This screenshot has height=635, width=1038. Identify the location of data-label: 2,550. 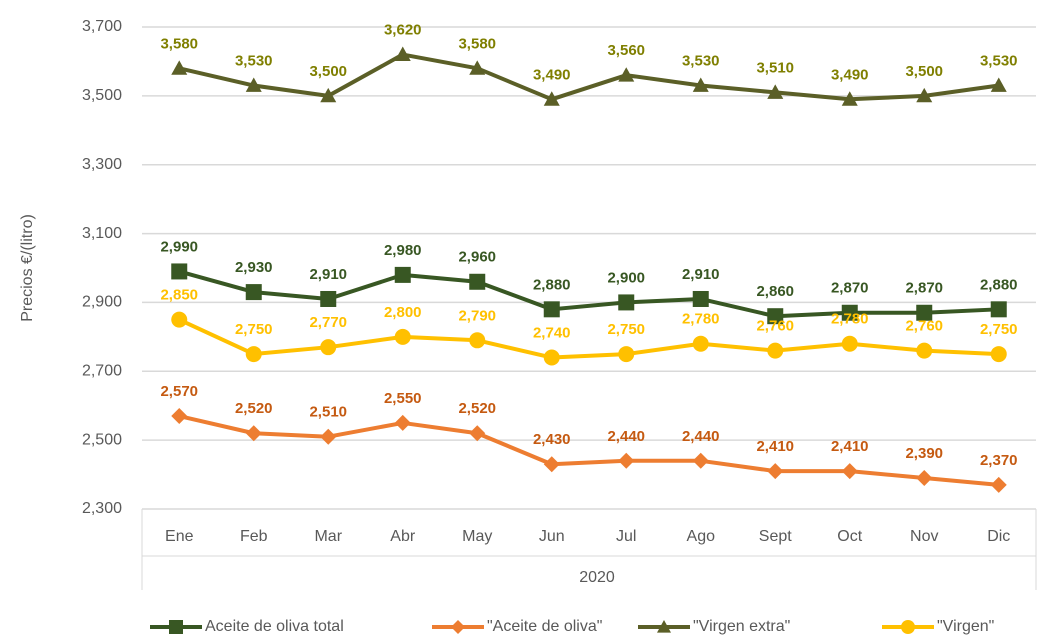
(403, 398).